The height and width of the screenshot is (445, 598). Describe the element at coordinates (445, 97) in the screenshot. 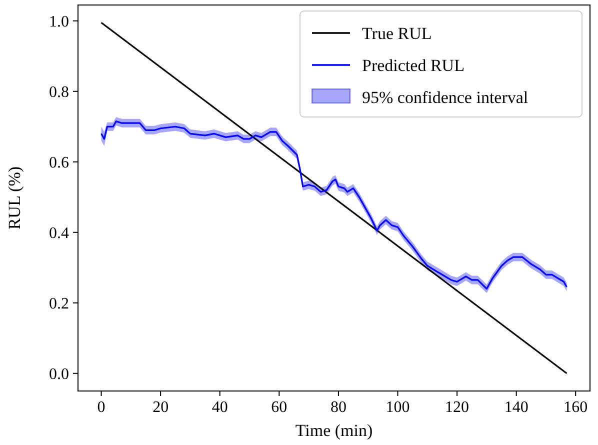

I see `annotation: 95% confidence interval` at that location.